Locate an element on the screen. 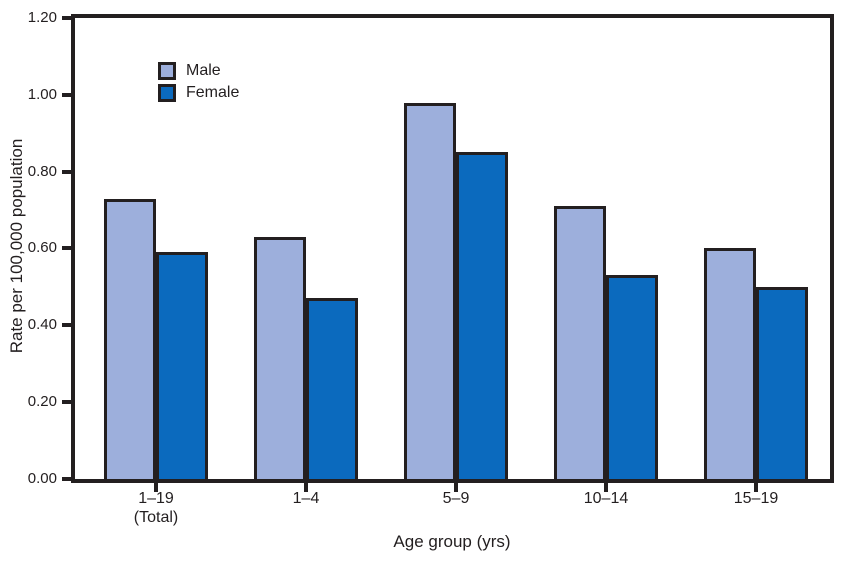 The image size is (844, 564). female-series-swatch-icon is located at coordinates (167, 92).